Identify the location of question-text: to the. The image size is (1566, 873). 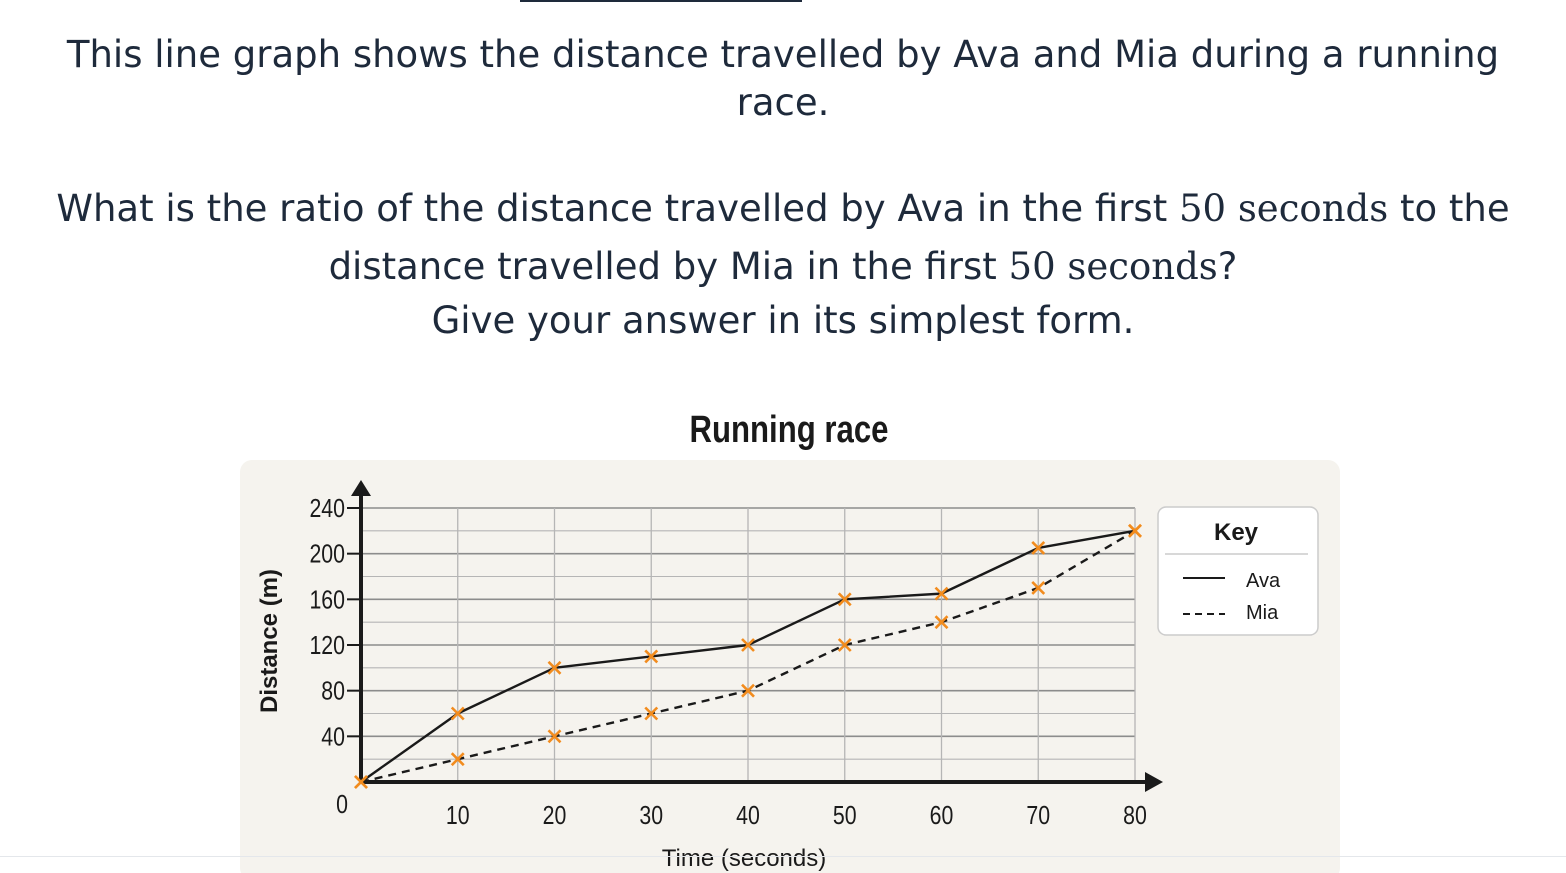
(1449, 208).